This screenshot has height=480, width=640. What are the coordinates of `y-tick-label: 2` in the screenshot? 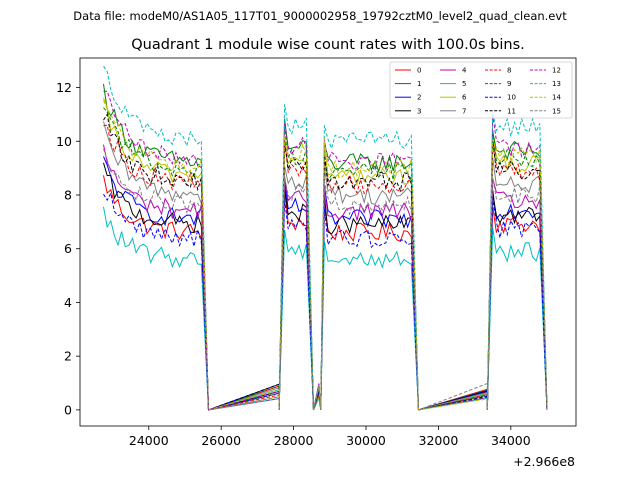 It's located at (68, 356).